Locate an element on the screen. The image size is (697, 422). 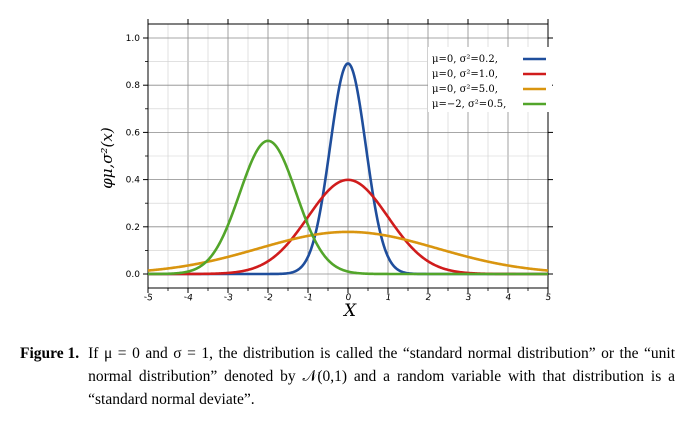
y-tick-label: 0.4 is located at coordinates (133, 181).